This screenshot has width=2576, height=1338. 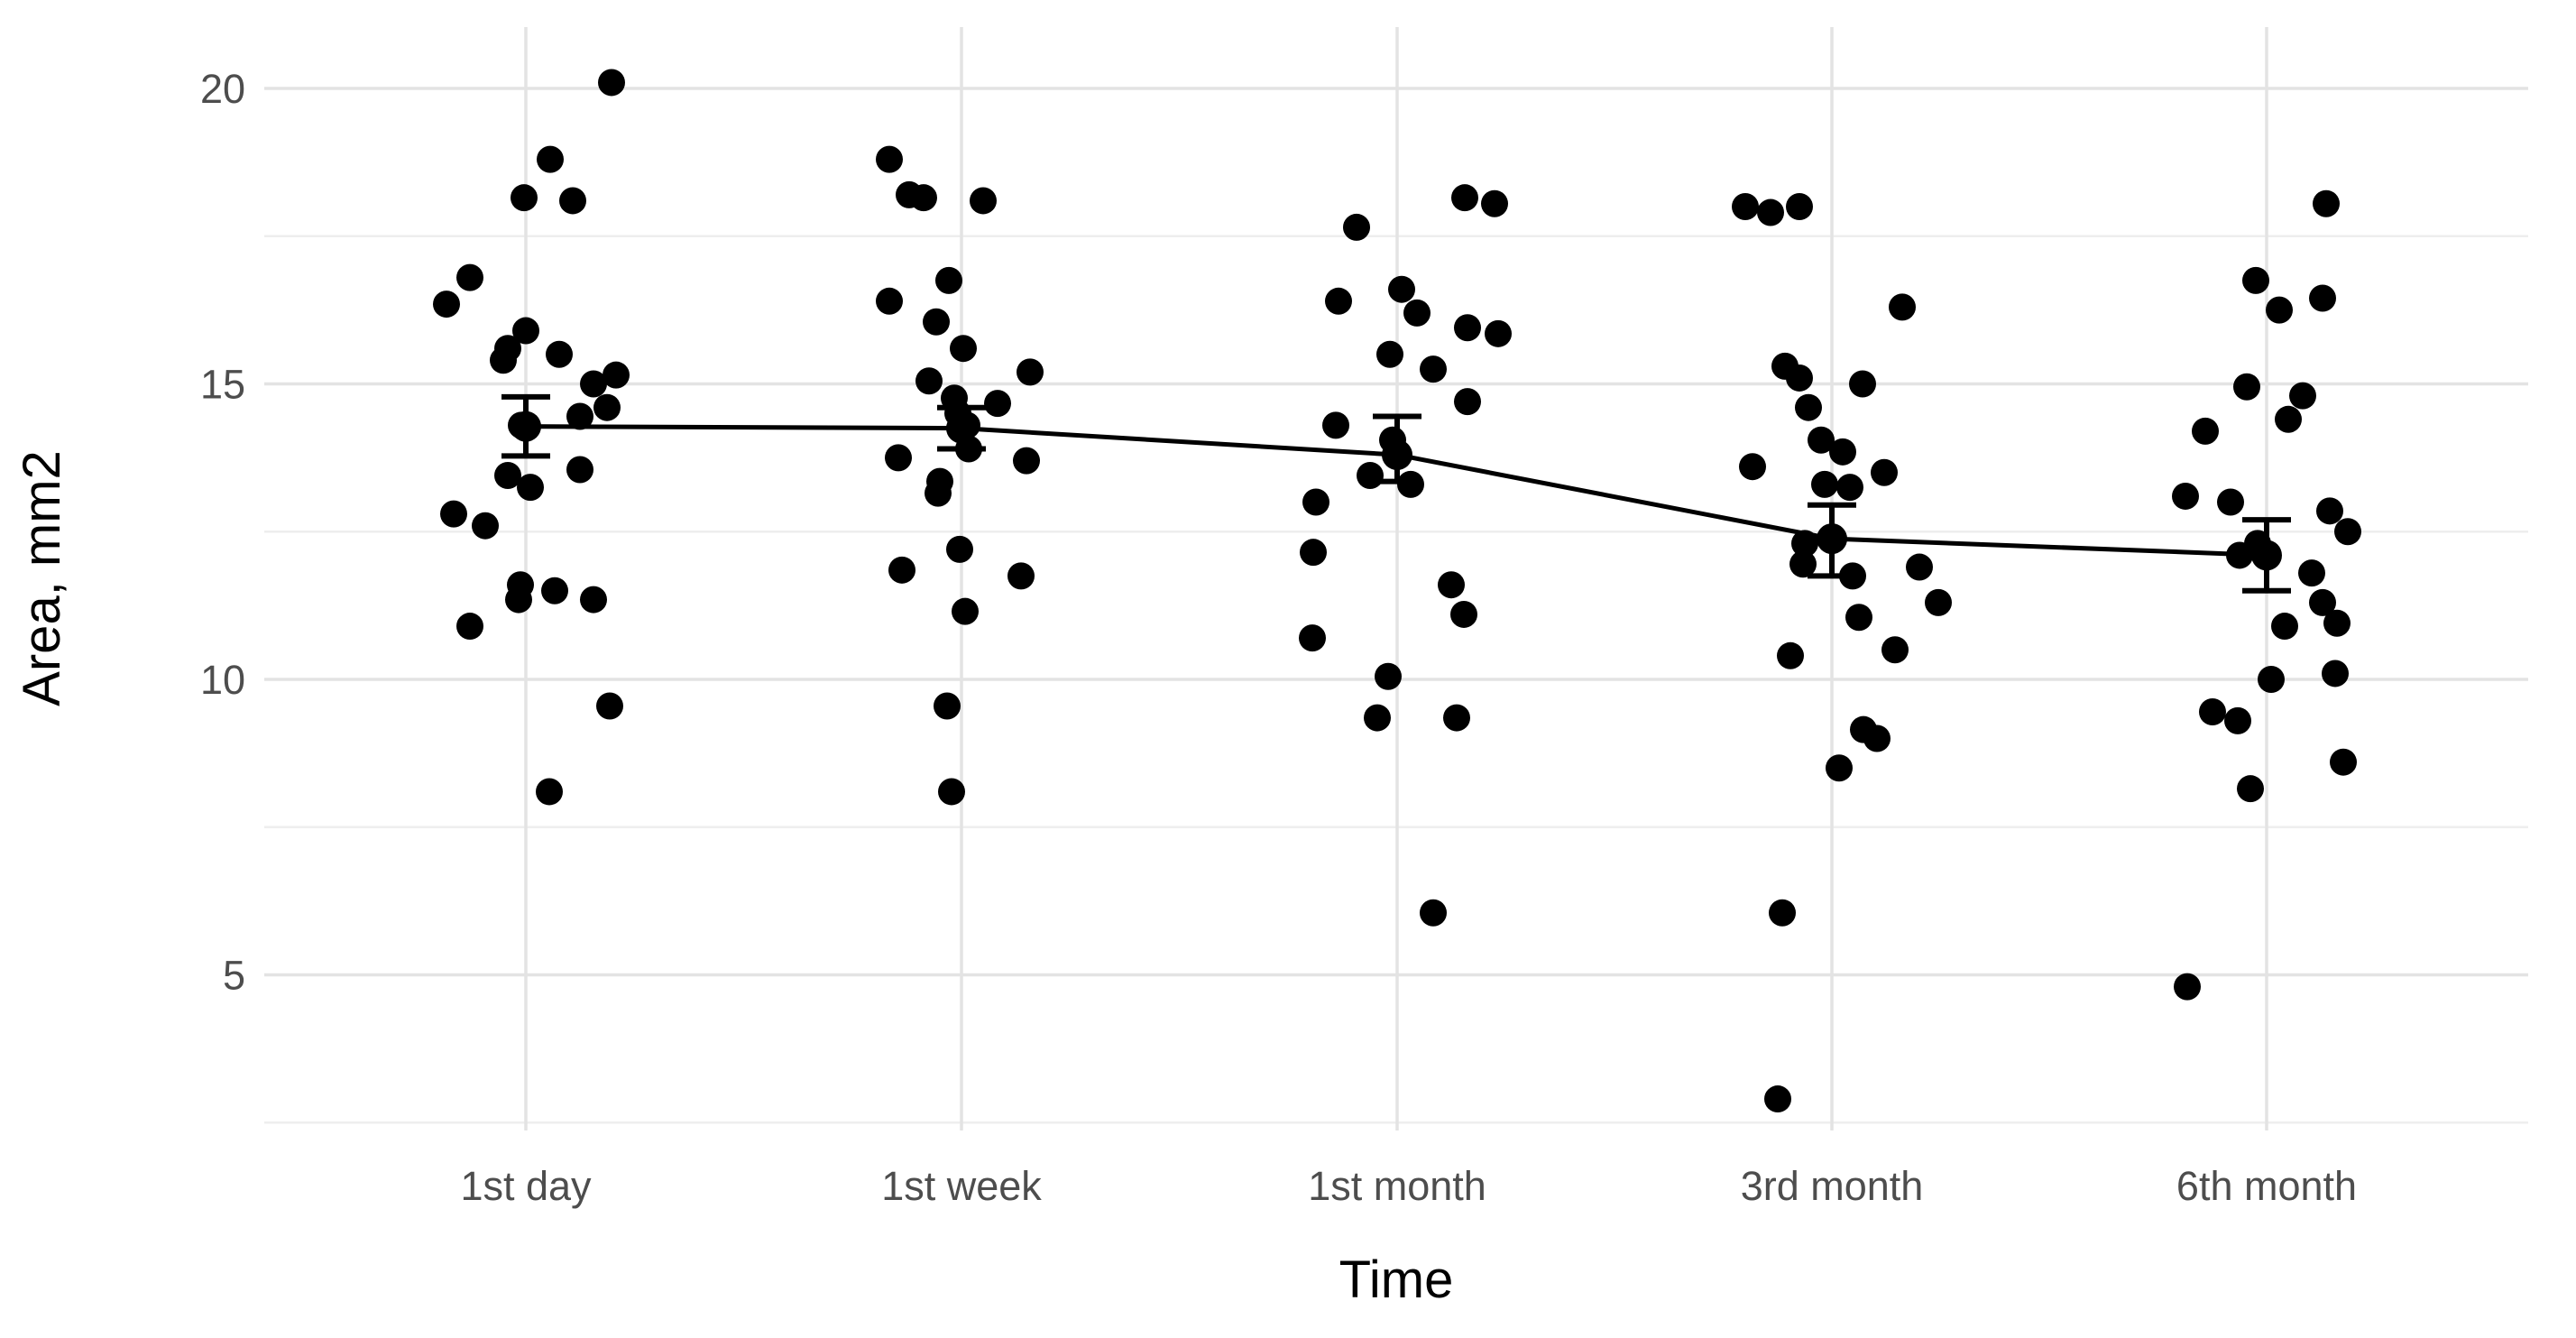 What do you see at coordinates (1397, 1186) in the screenshot?
I see `x-tick-label: 1st month` at bounding box center [1397, 1186].